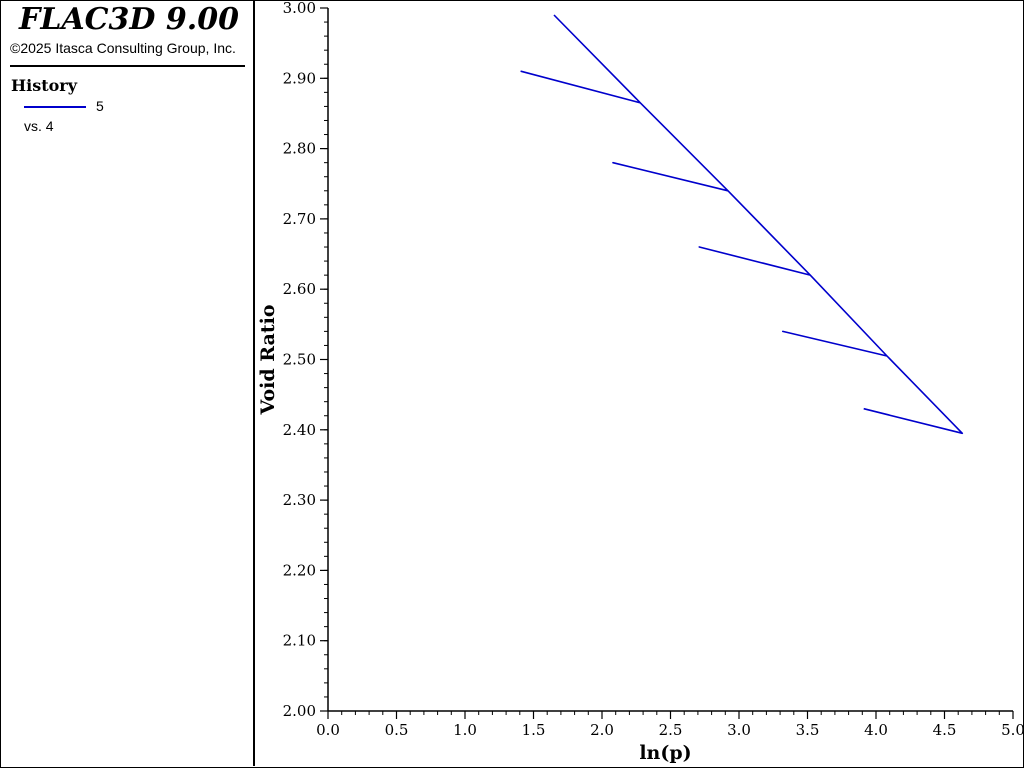 The width and height of the screenshot is (1024, 768). Describe the element at coordinates (602, 730) in the screenshot. I see `x-tick-label: 2.0` at that location.